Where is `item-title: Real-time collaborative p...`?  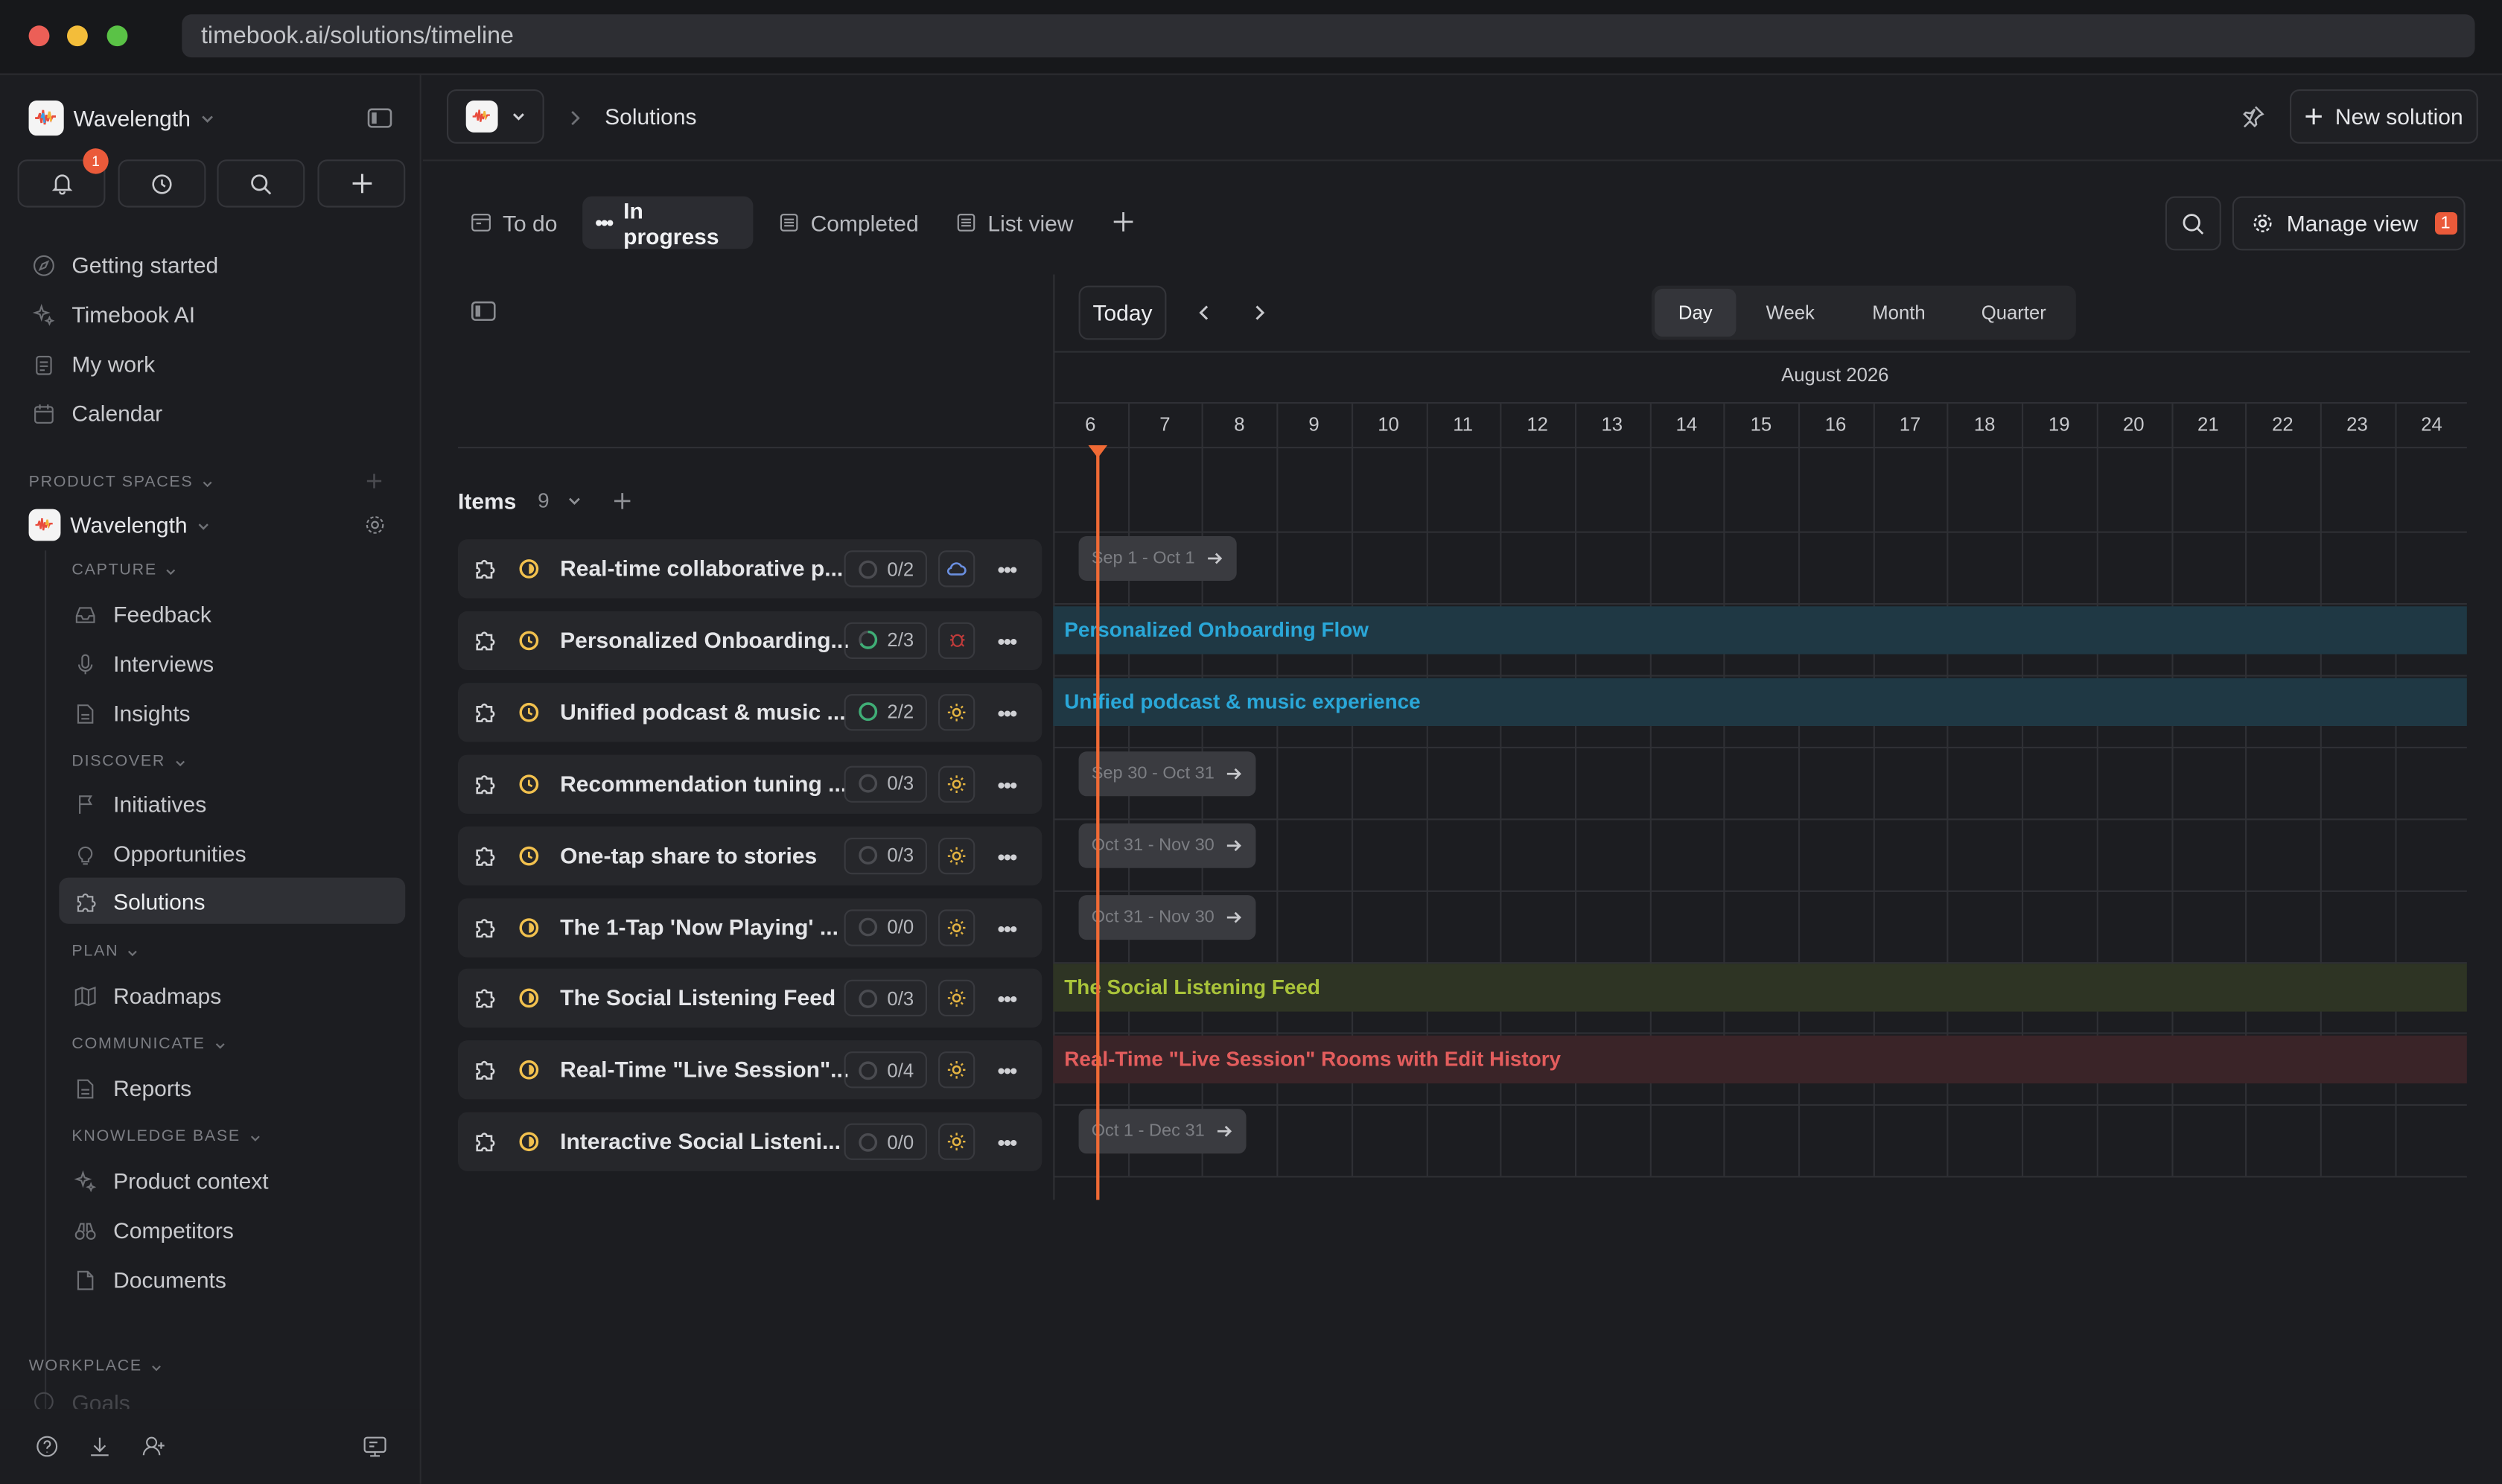
item-title: Real-time collaborative p... is located at coordinates (702, 568).